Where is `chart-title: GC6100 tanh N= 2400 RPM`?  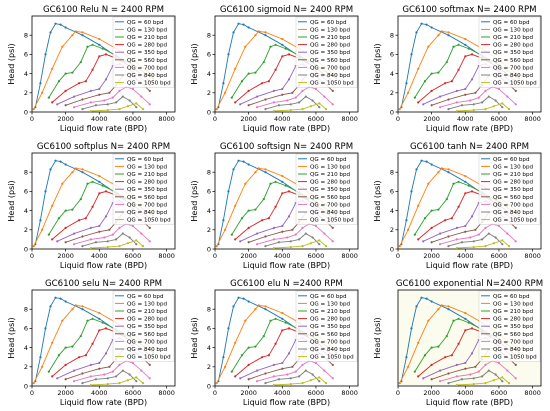 chart-title: GC6100 tanh N= 2400 RPM is located at coordinates (469, 147).